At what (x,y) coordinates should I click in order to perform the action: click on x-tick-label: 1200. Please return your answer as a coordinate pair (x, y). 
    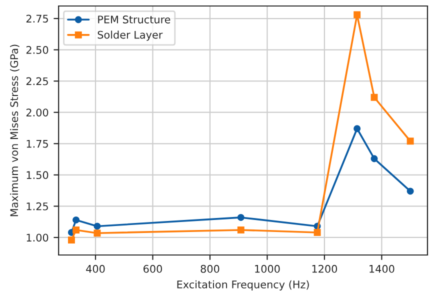
    Looking at the image, I should click on (325, 268).